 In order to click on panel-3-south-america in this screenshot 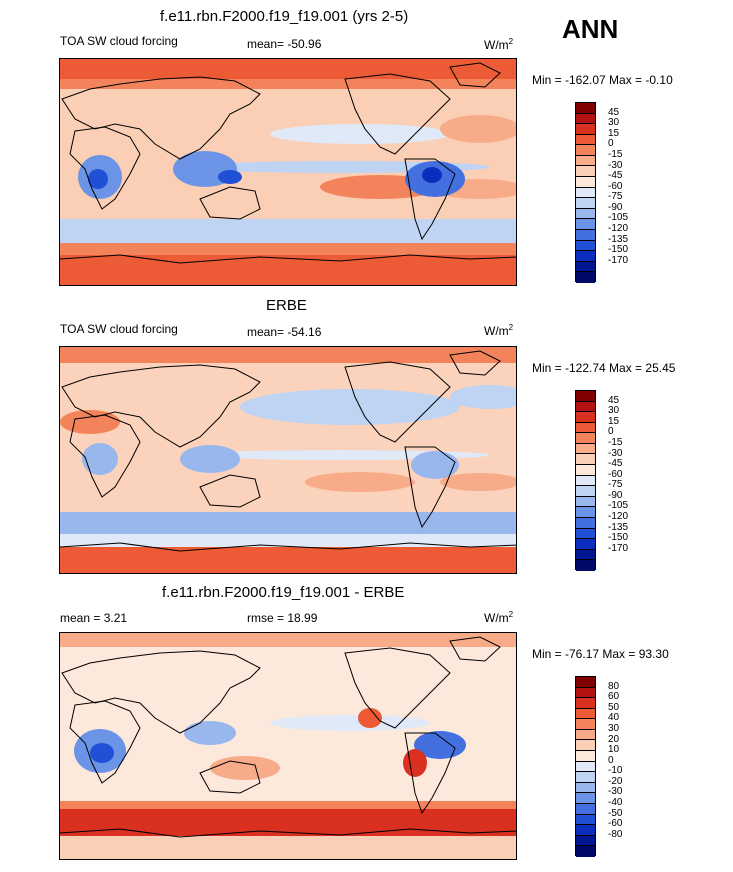, I will do `click(430, 773)`.